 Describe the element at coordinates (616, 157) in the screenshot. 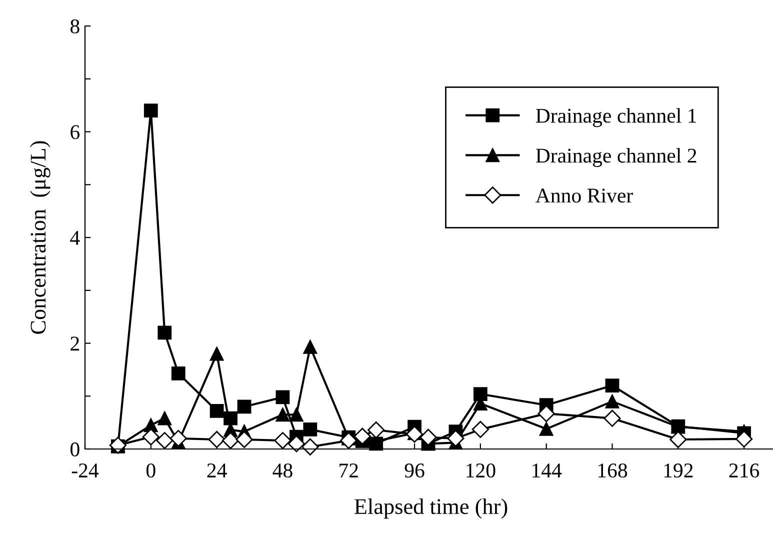

I see `legend-label: Drainage channel 2` at that location.